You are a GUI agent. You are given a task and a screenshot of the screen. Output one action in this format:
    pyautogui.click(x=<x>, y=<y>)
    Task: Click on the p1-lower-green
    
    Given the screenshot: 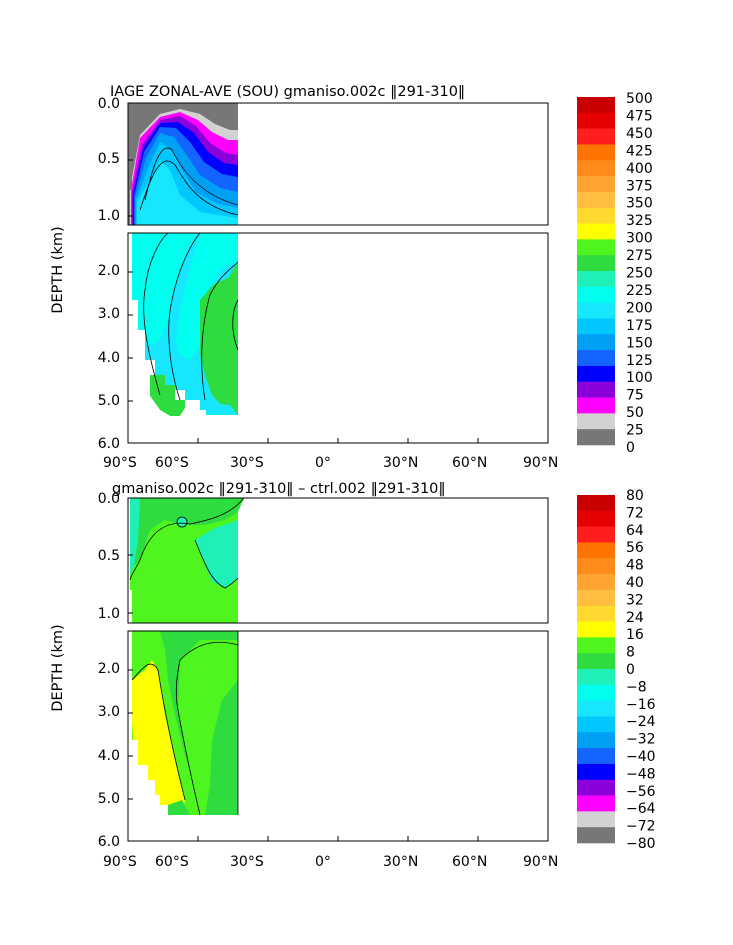 What is the action you would take?
    pyautogui.click(x=219, y=338)
    